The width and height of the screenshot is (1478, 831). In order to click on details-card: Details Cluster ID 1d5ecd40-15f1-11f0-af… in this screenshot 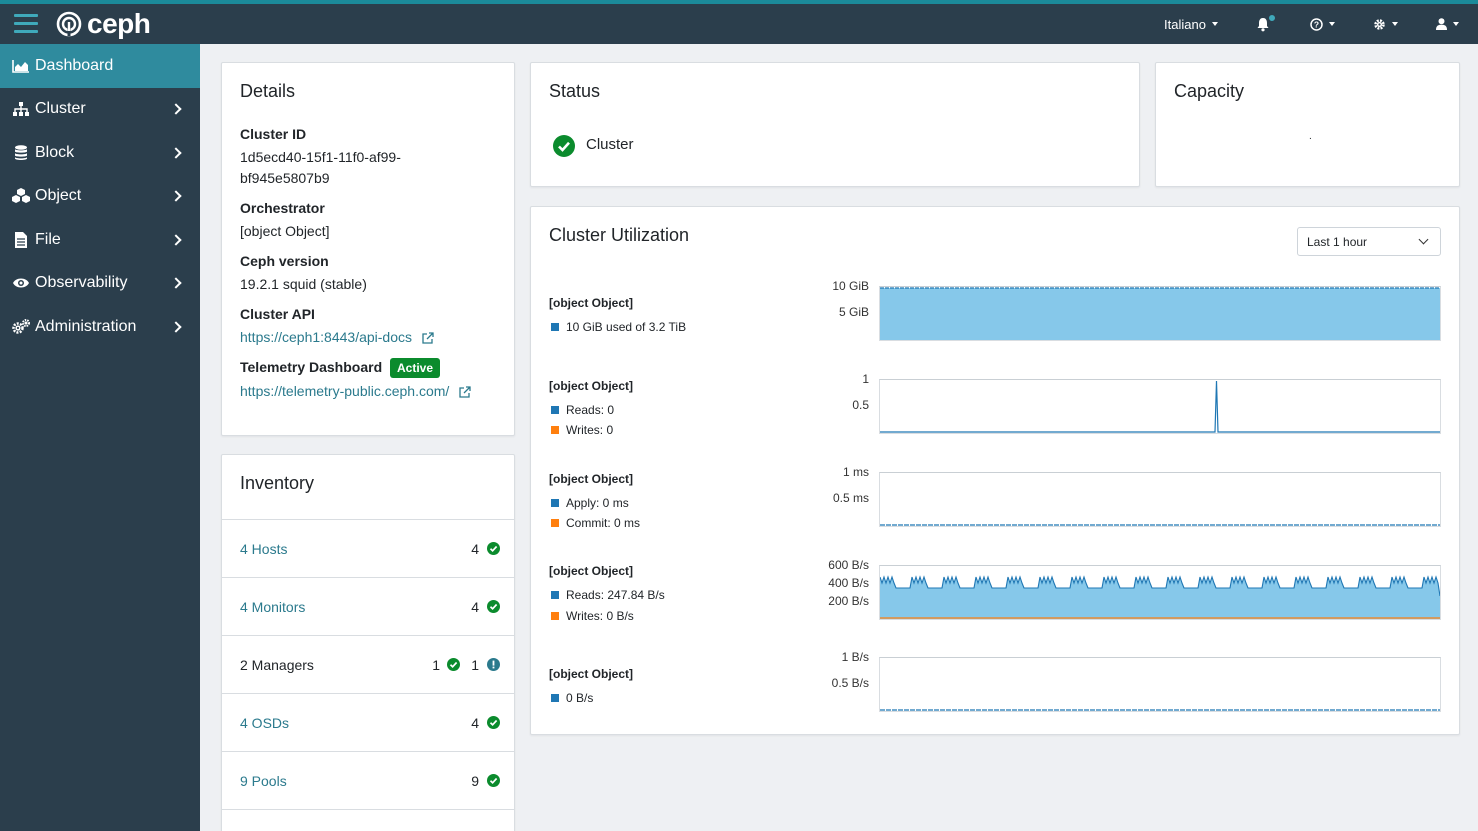, I will do `click(368, 249)`.